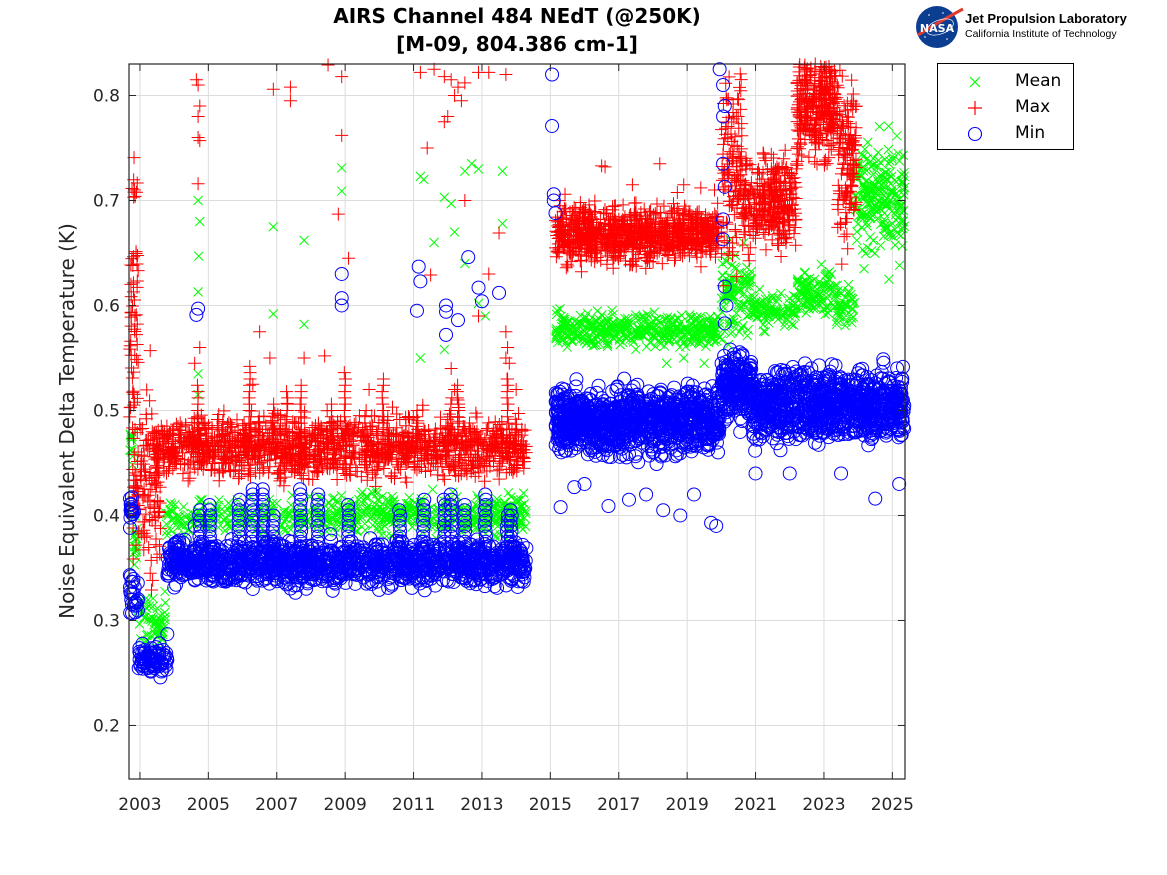 This screenshot has width=1167, height=875. Describe the element at coordinates (940, 27) in the screenshot. I see `nasa-meatball-icon: NASA` at that location.